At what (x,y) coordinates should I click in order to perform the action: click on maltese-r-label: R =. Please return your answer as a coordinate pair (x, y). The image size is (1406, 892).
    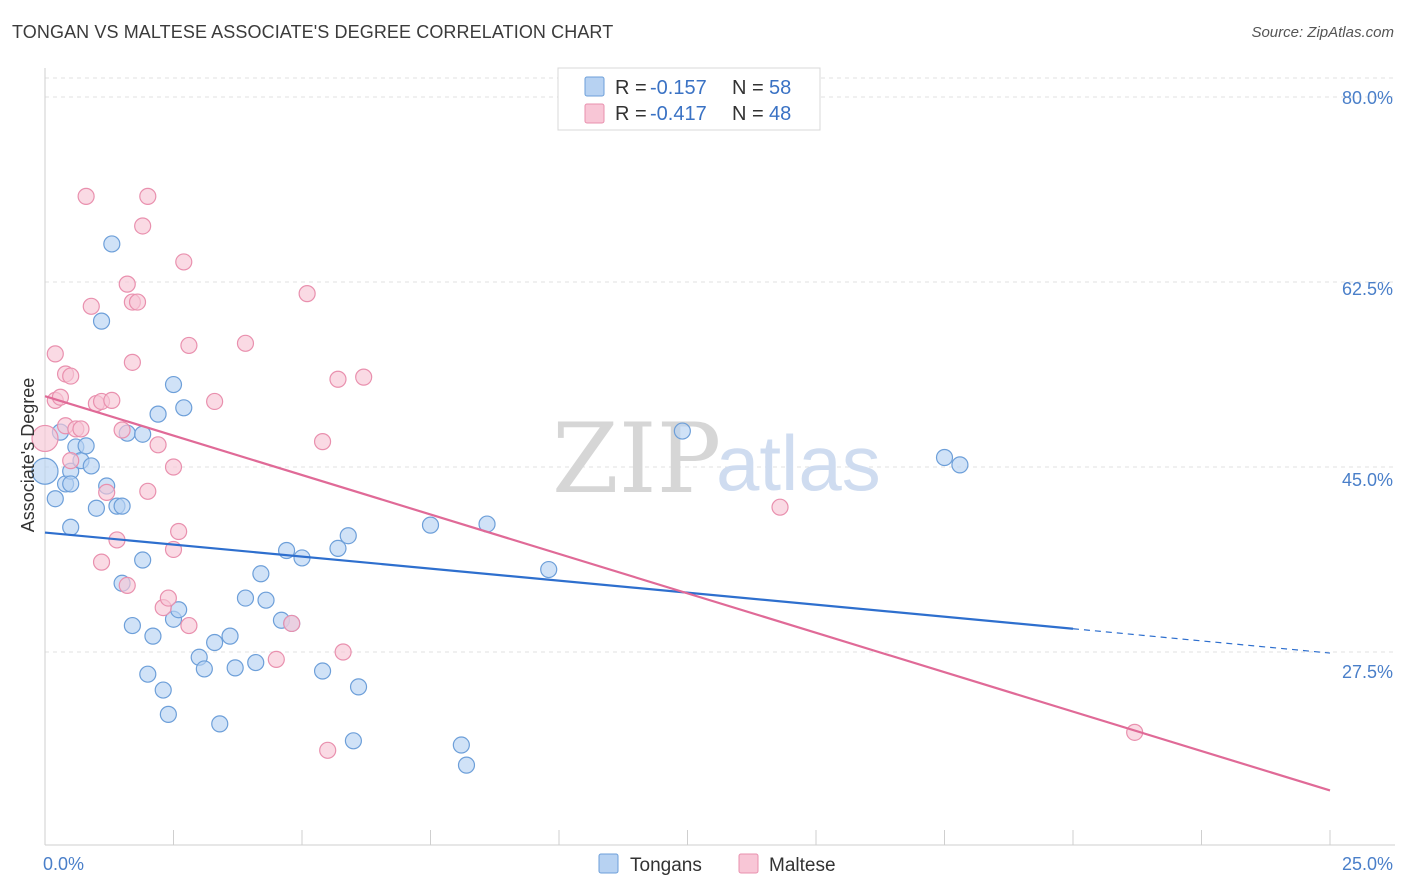
    Looking at the image, I should click on (631, 114).